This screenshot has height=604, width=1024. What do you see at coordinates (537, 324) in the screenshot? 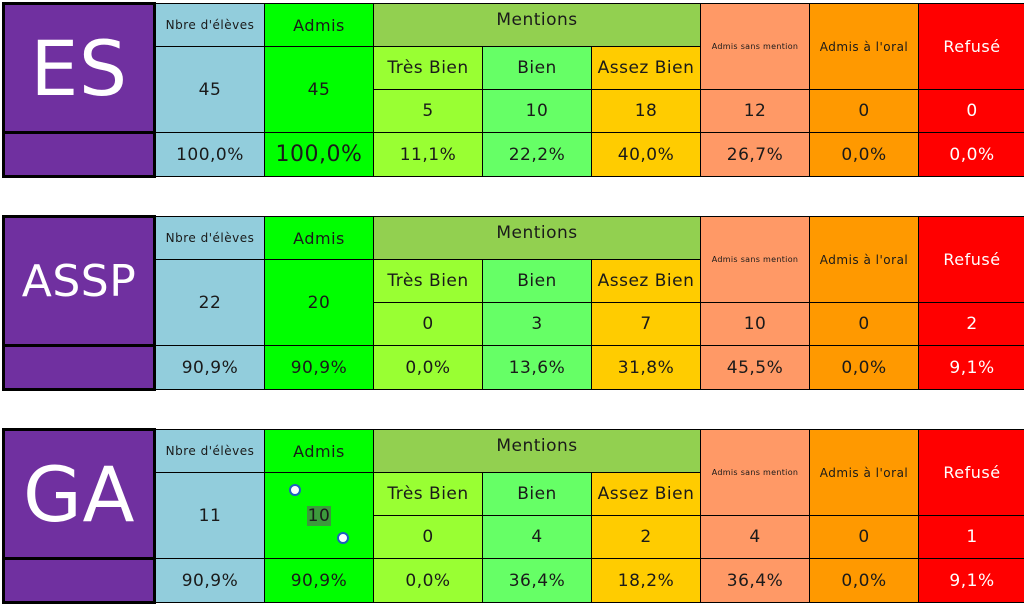
I see `count-bien: 3` at bounding box center [537, 324].